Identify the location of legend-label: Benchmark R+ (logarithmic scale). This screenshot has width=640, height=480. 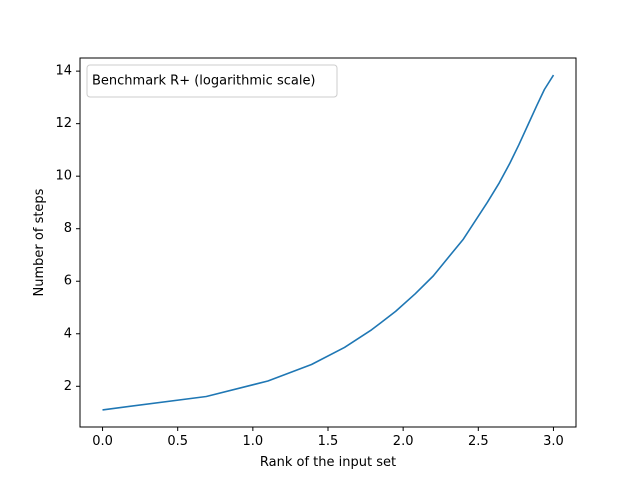
(204, 81).